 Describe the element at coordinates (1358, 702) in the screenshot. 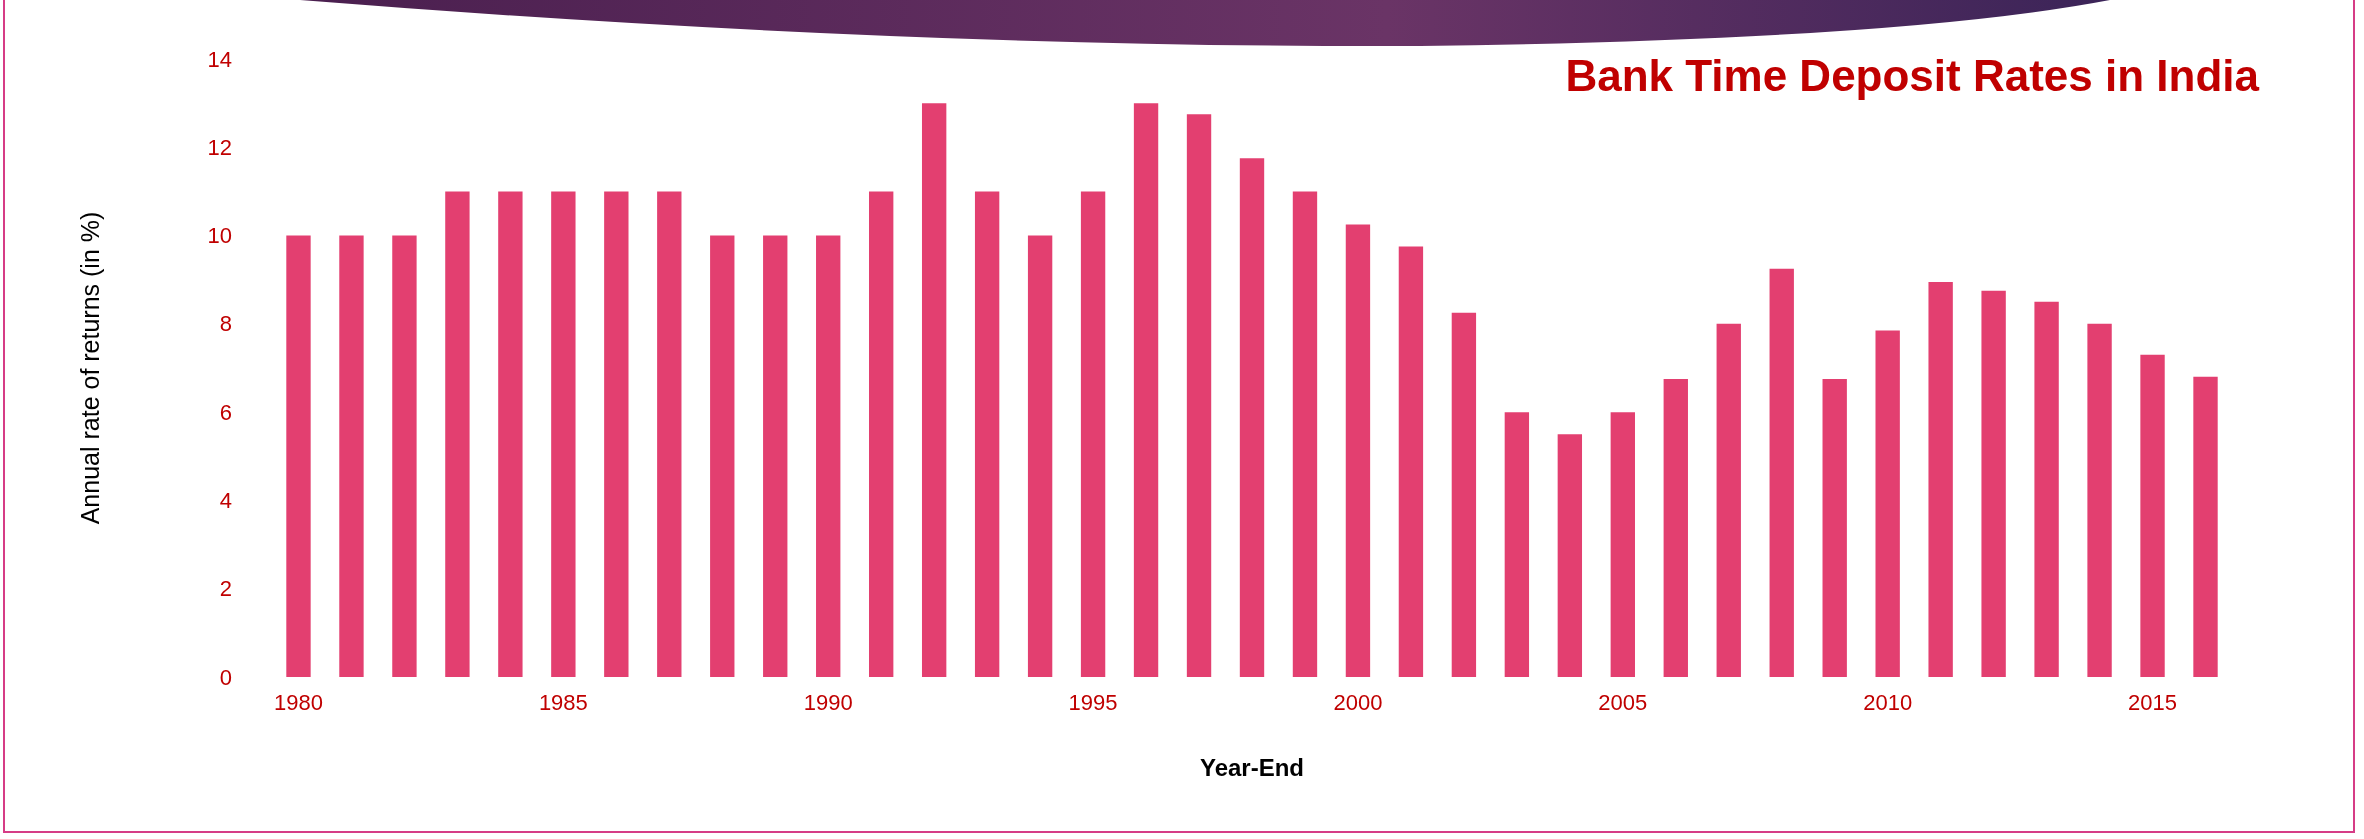

I see `x-tick-label: 2000` at that location.